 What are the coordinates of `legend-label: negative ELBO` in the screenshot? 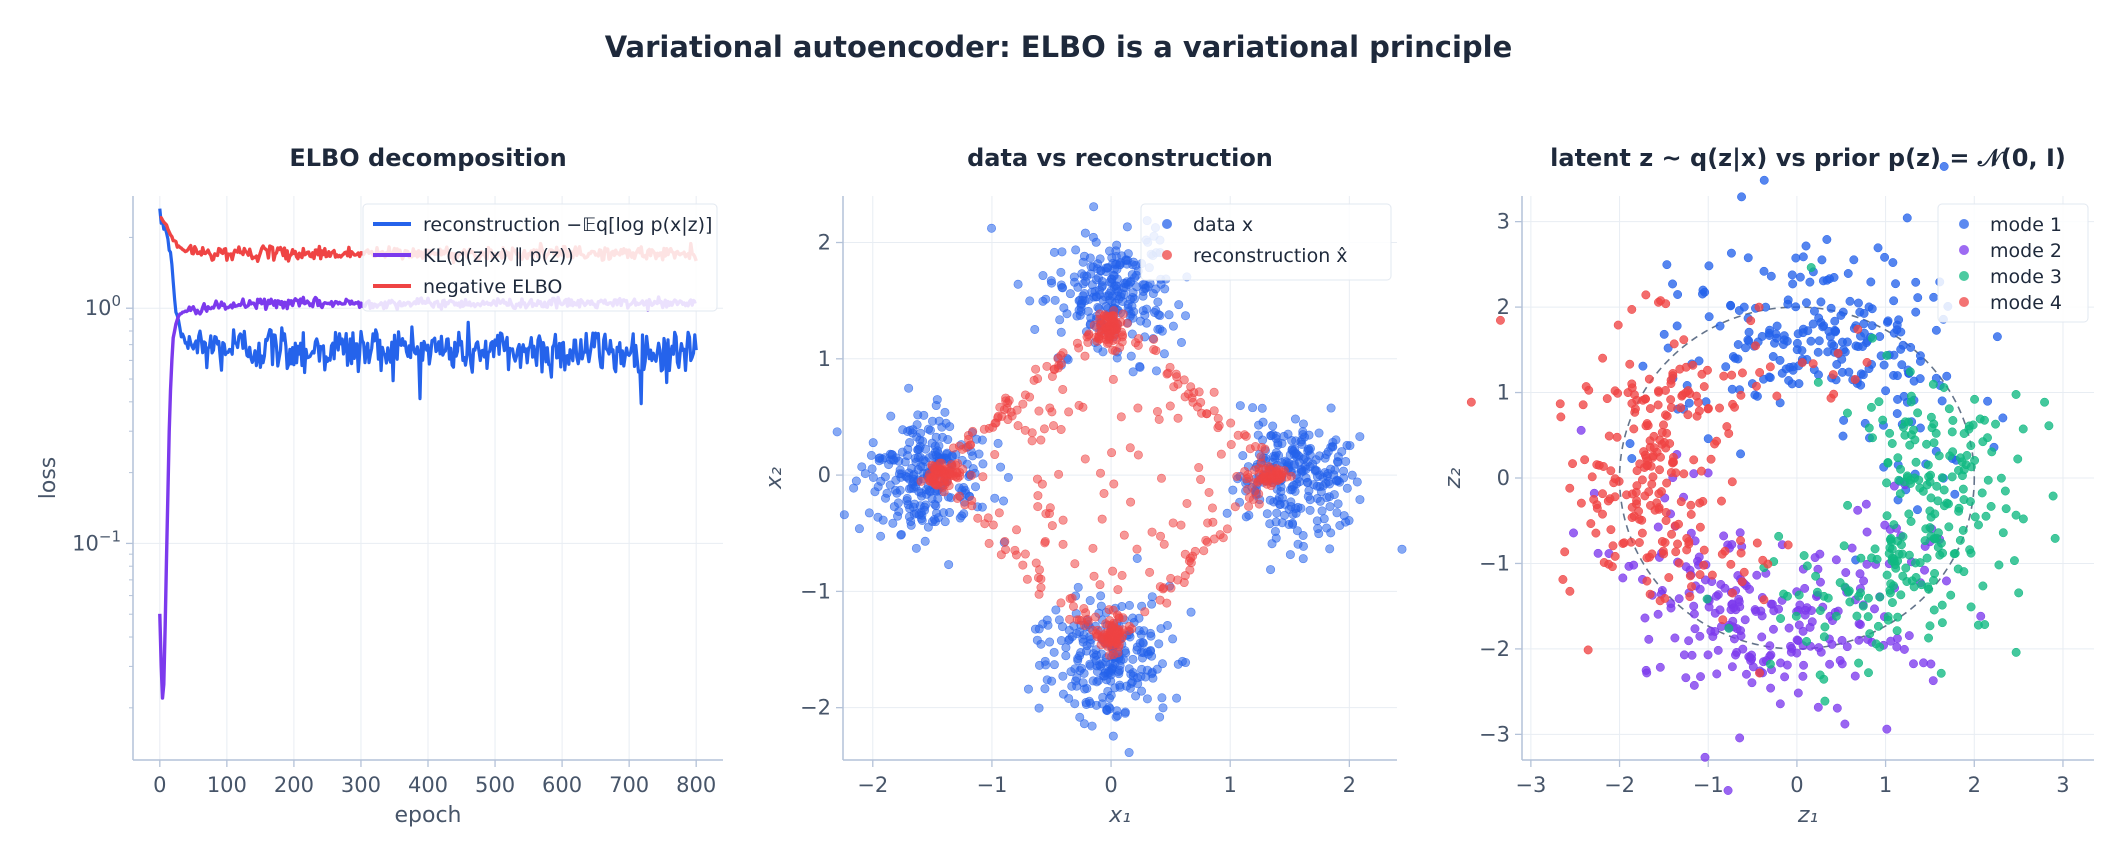 It's located at (492, 287).